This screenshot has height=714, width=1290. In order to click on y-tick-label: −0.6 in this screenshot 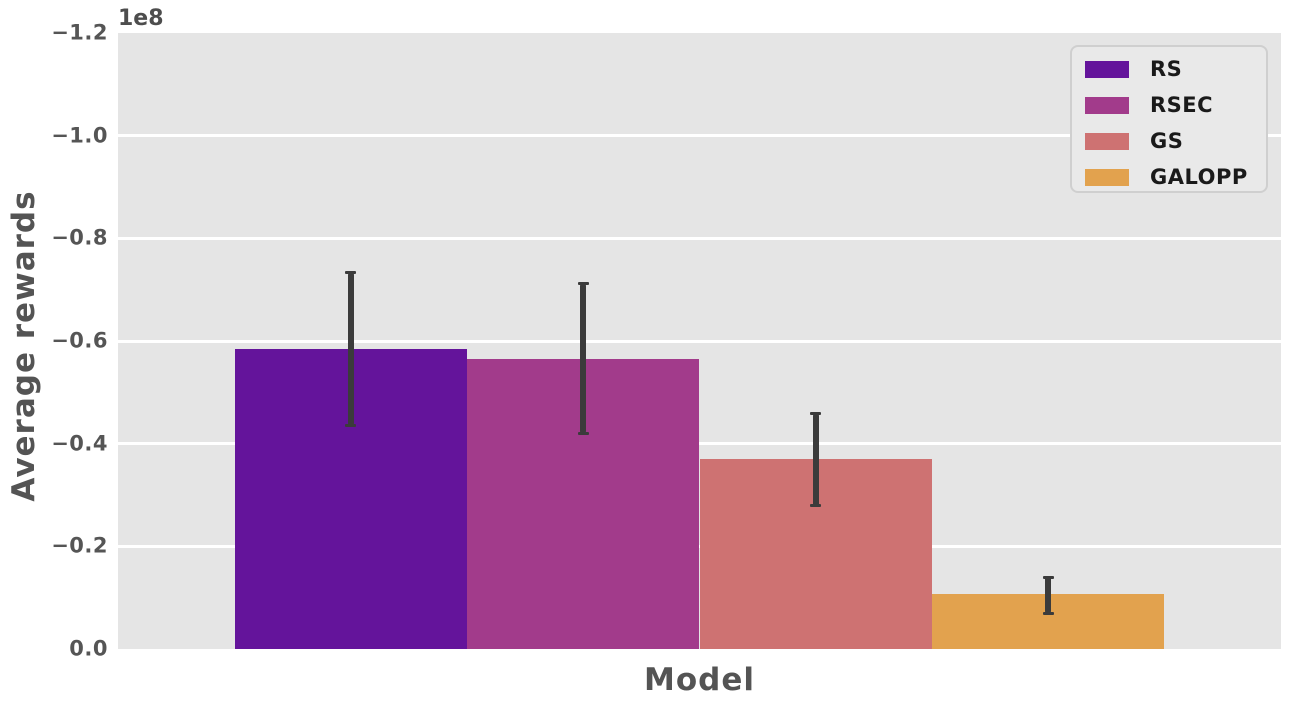, I will do `click(79, 340)`.